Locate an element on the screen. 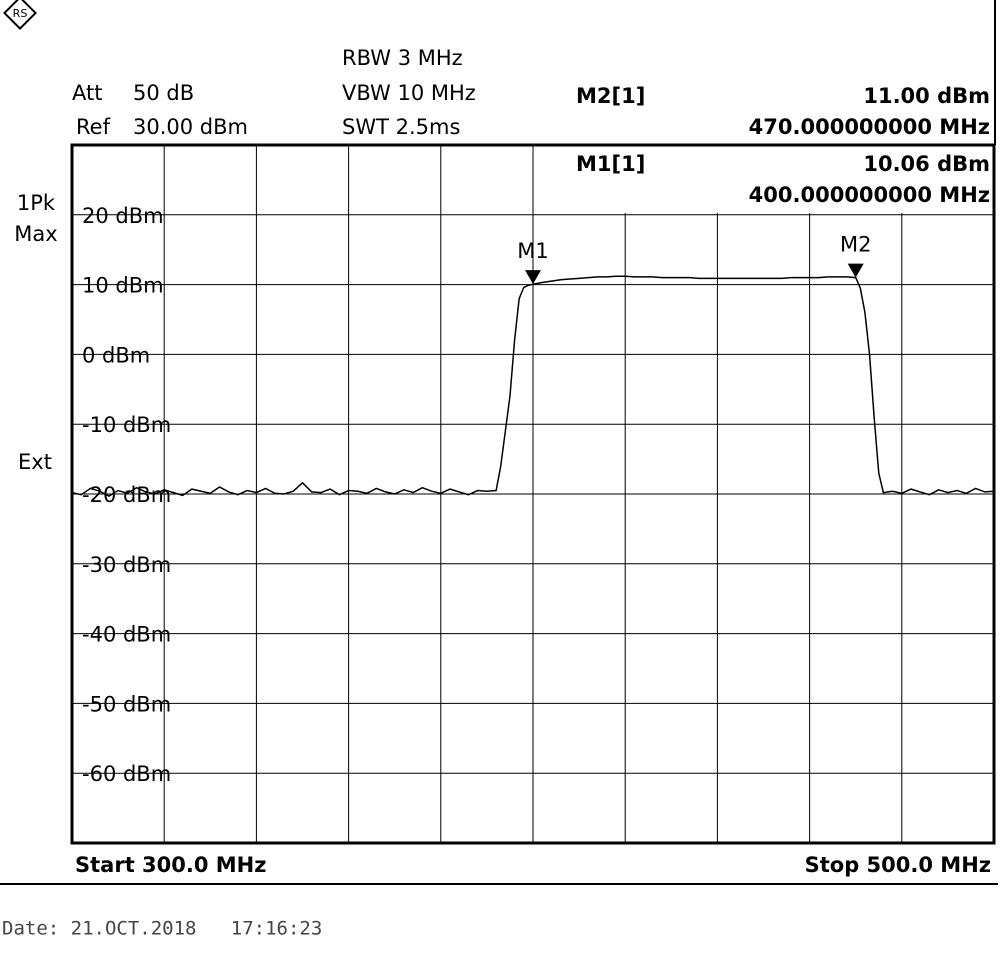  y-tick-label: -20 dBm is located at coordinates (126, 495).